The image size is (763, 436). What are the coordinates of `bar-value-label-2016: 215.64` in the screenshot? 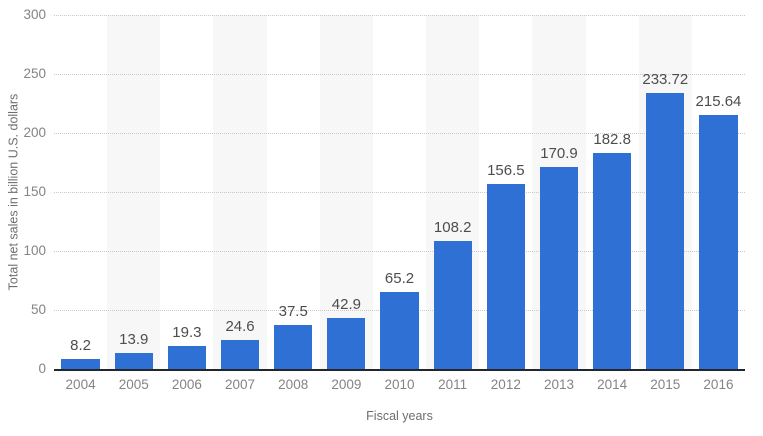 It's located at (718, 101).